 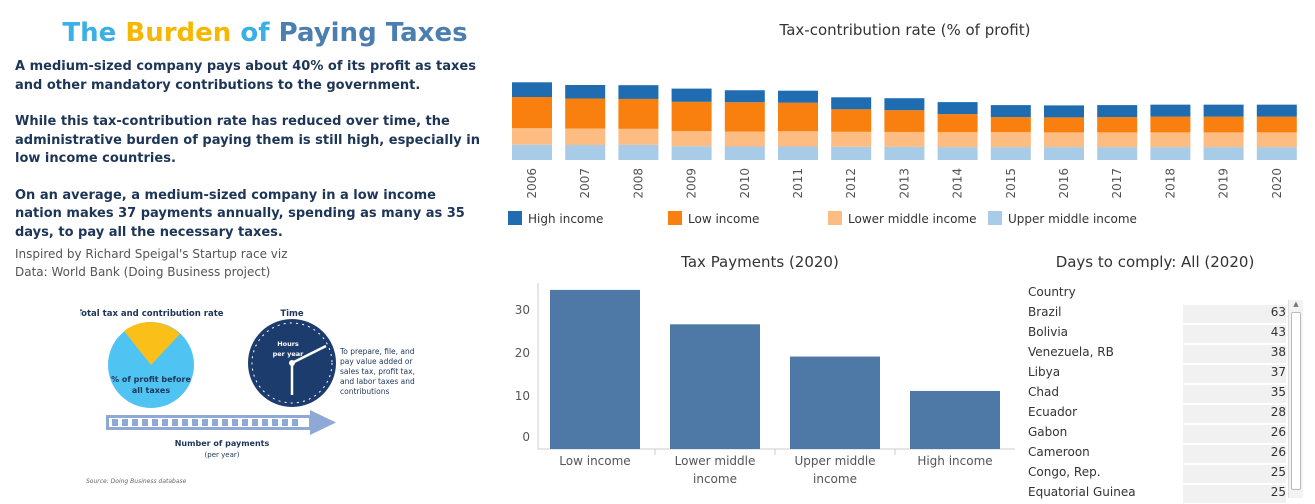 I want to click on bar-low-income-2007, so click(x=585, y=113).